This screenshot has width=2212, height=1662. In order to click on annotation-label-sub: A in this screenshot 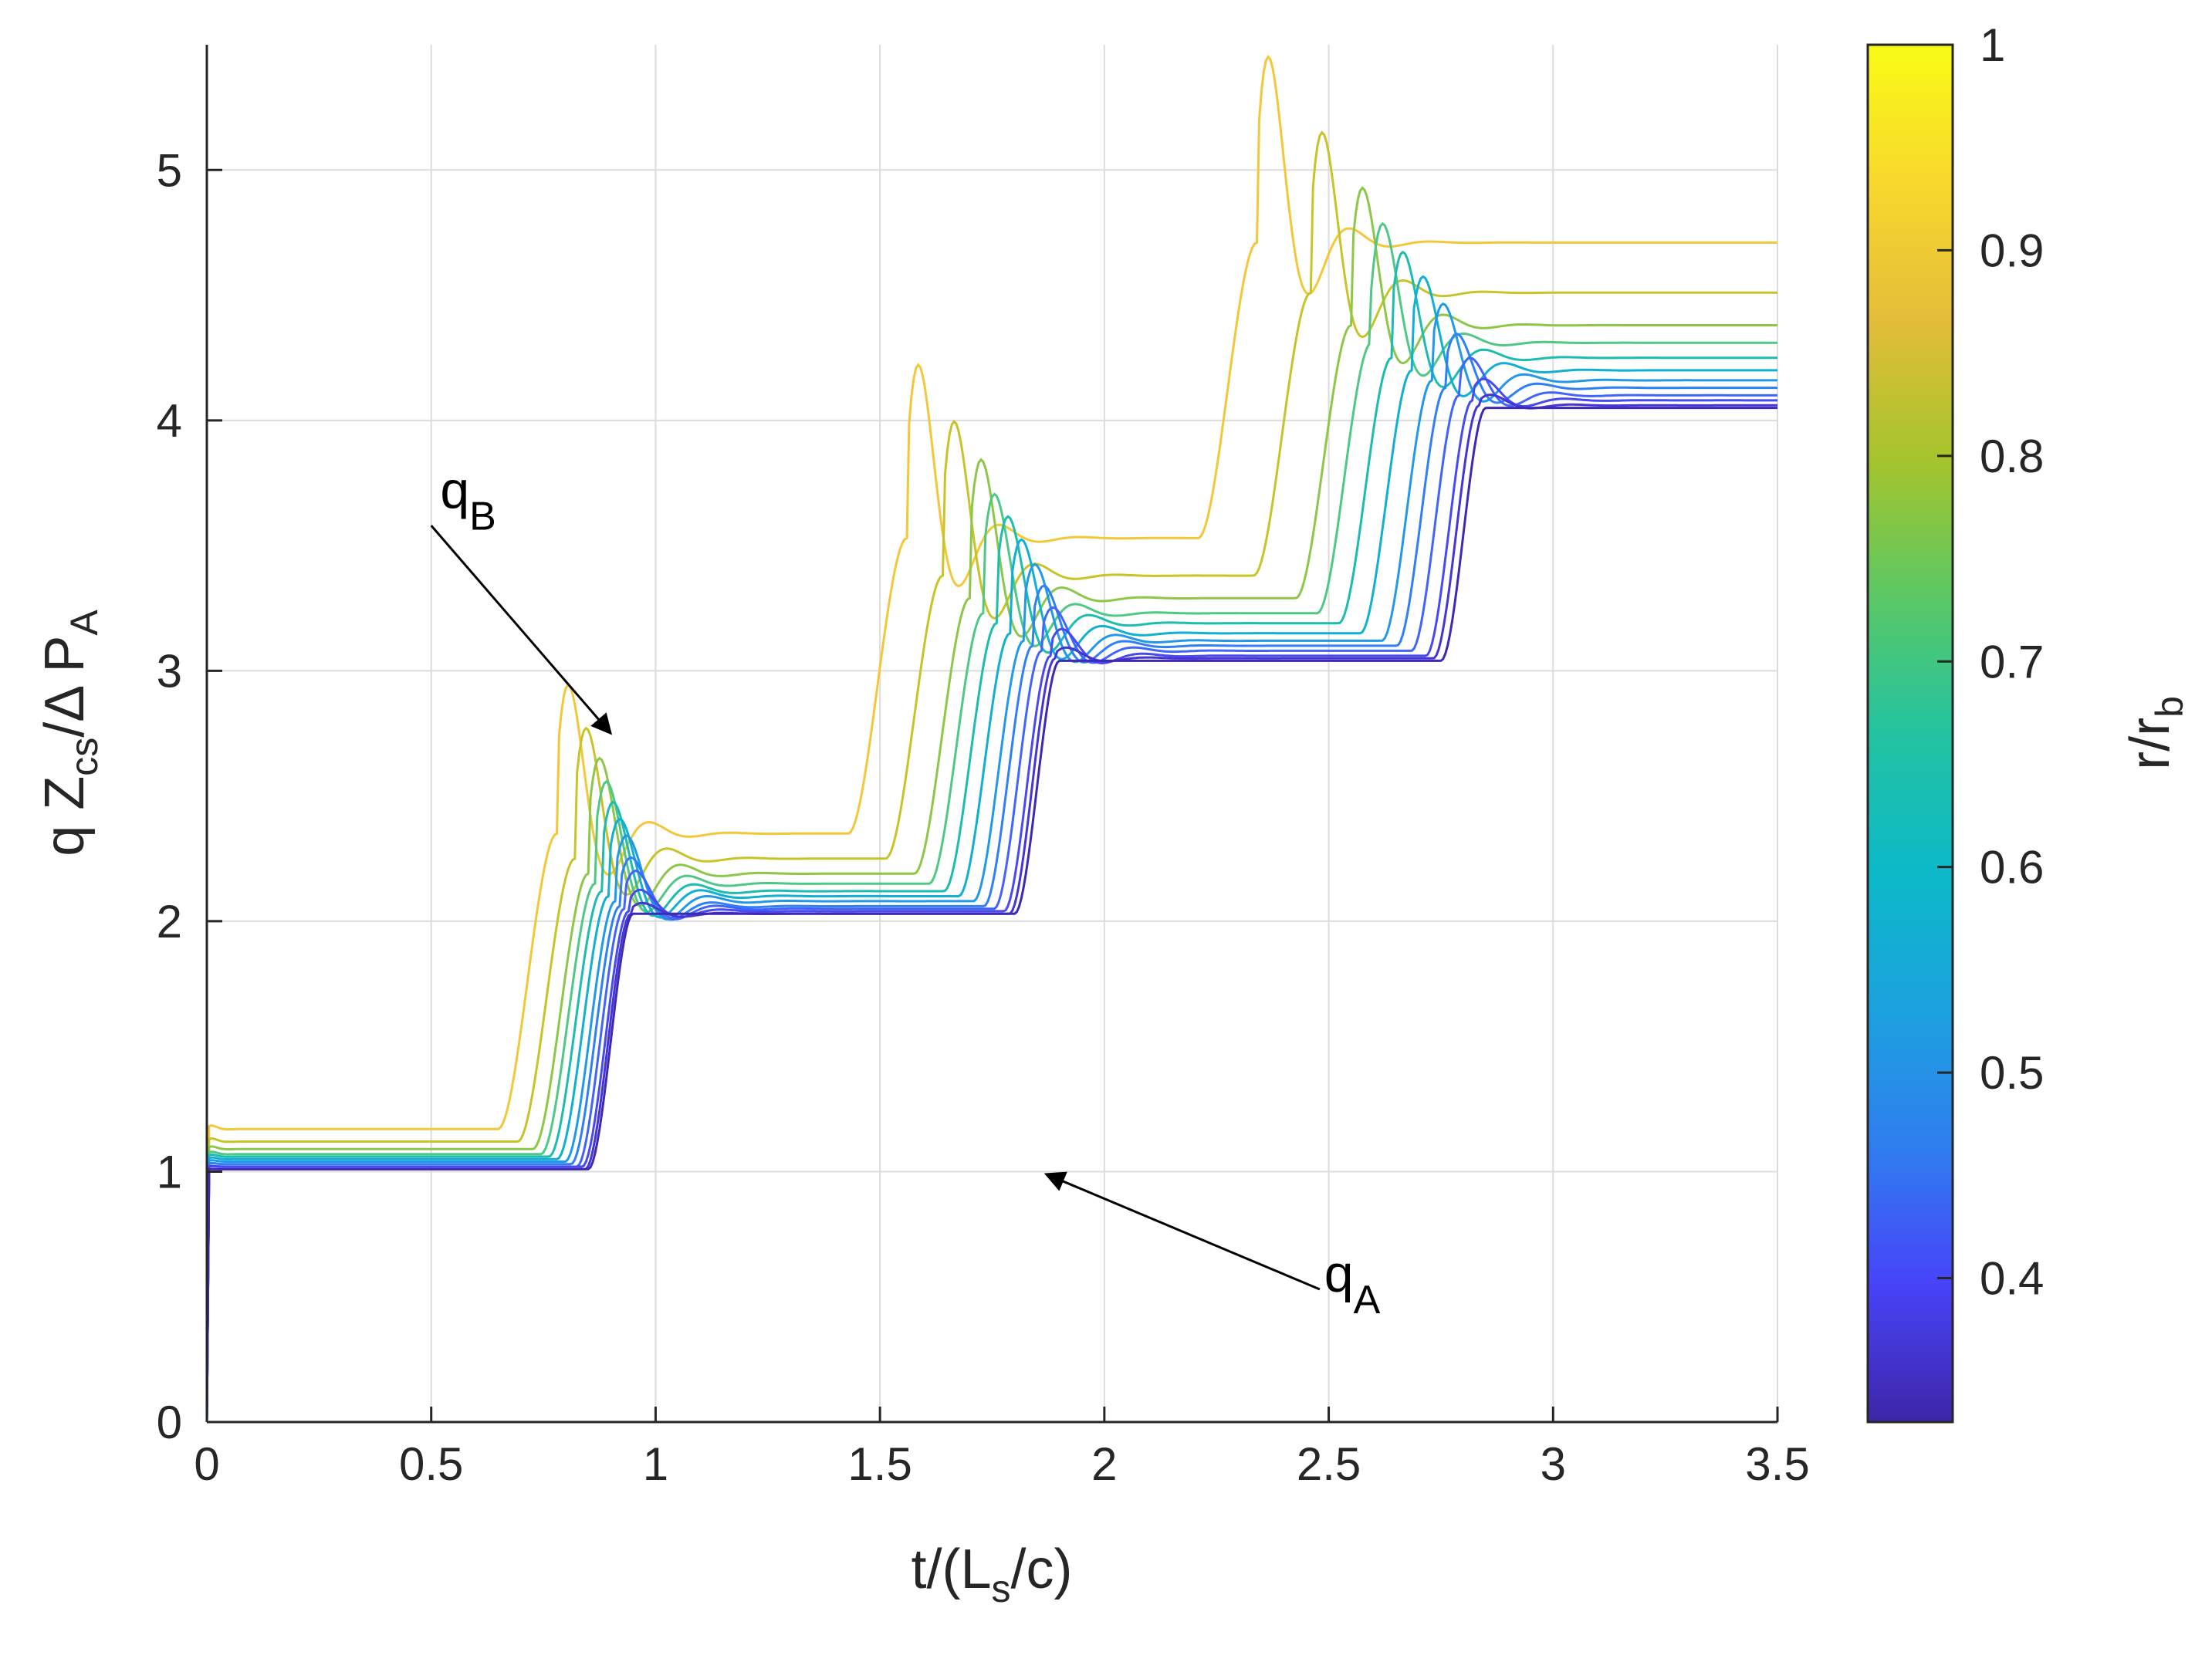, I will do `click(1367, 1300)`.